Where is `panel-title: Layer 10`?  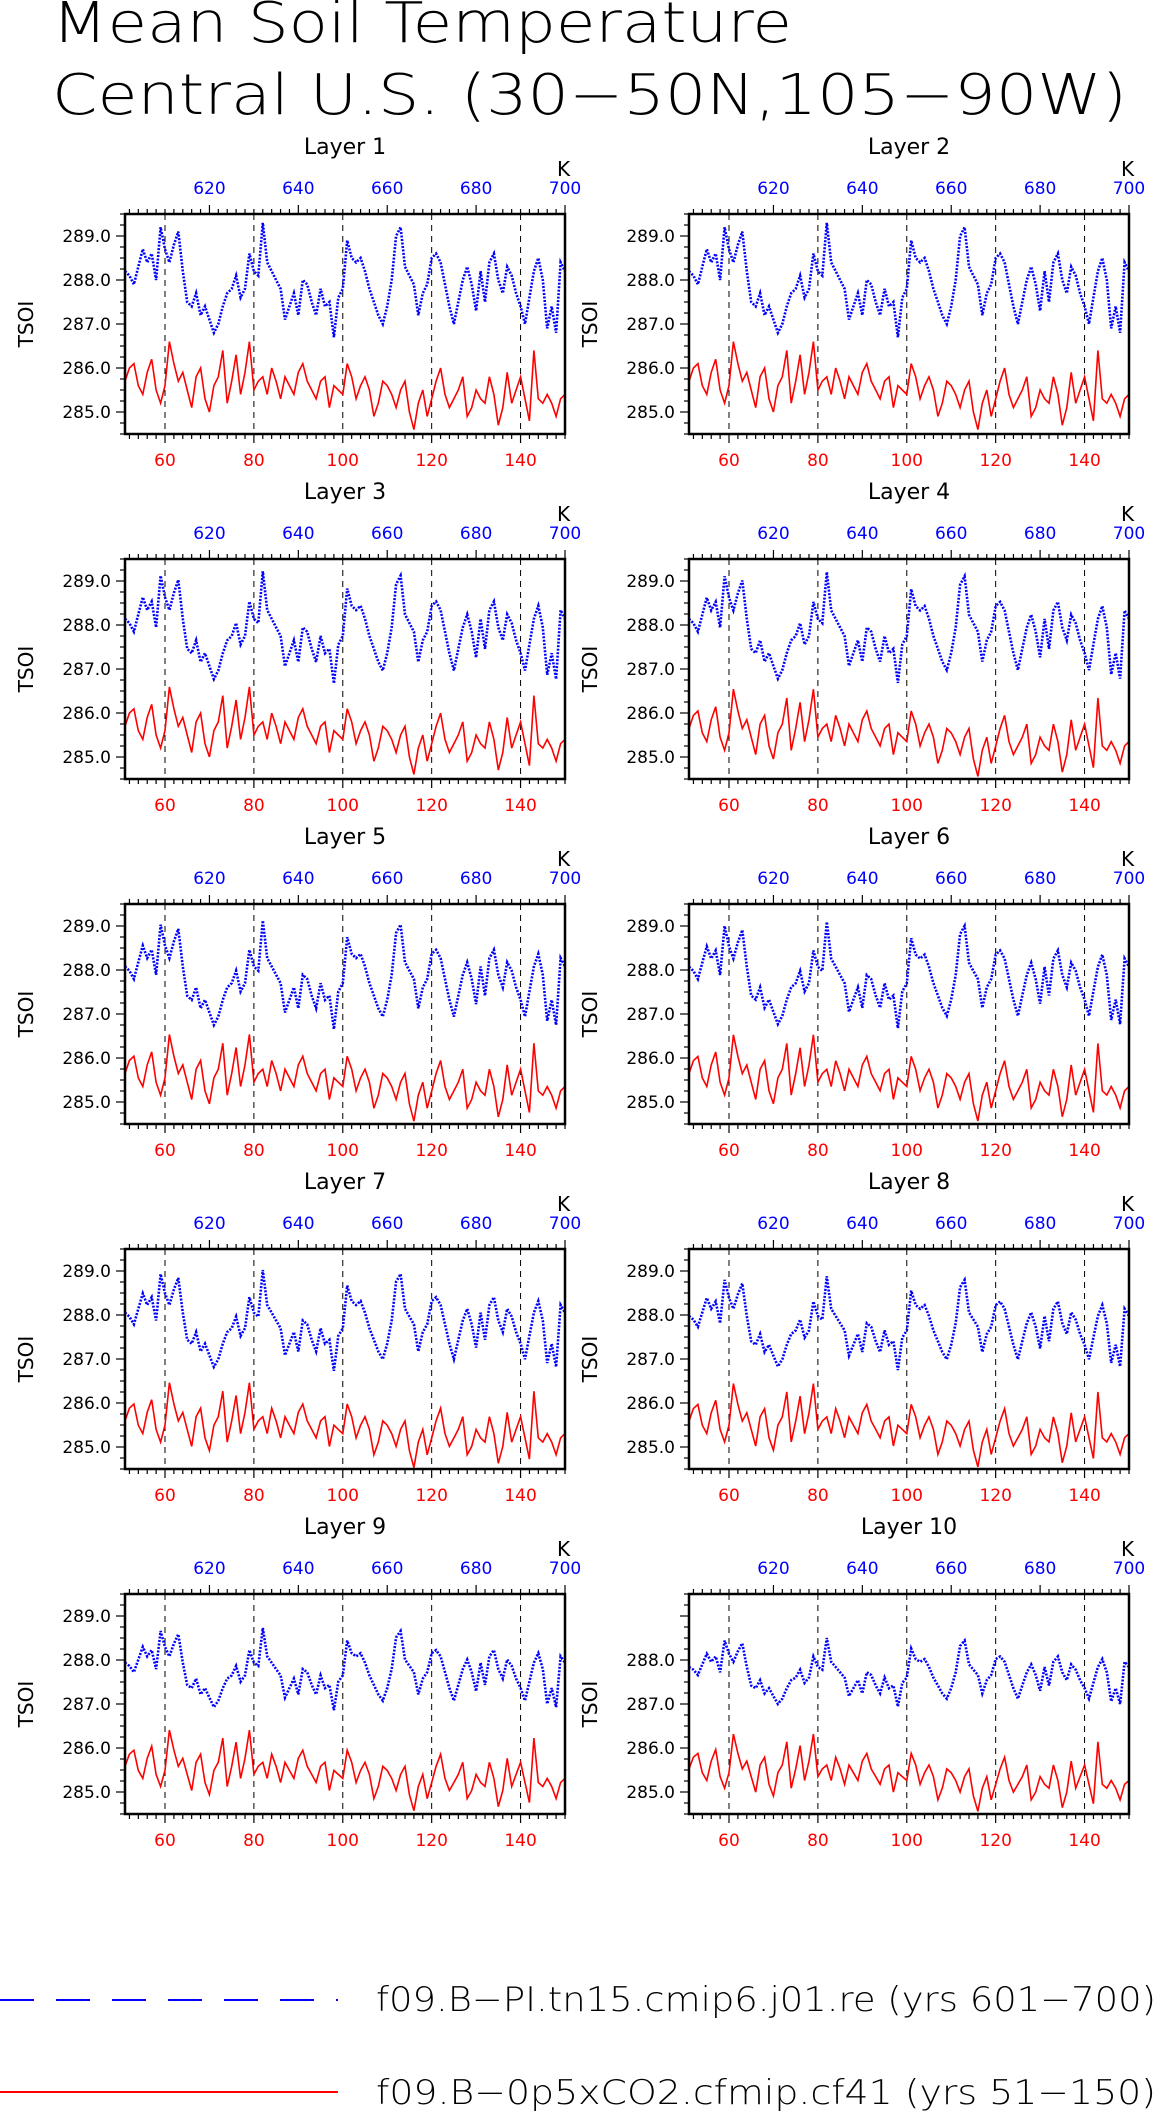 panel-title: Layer 10 is located at coordinates (909, 1527).